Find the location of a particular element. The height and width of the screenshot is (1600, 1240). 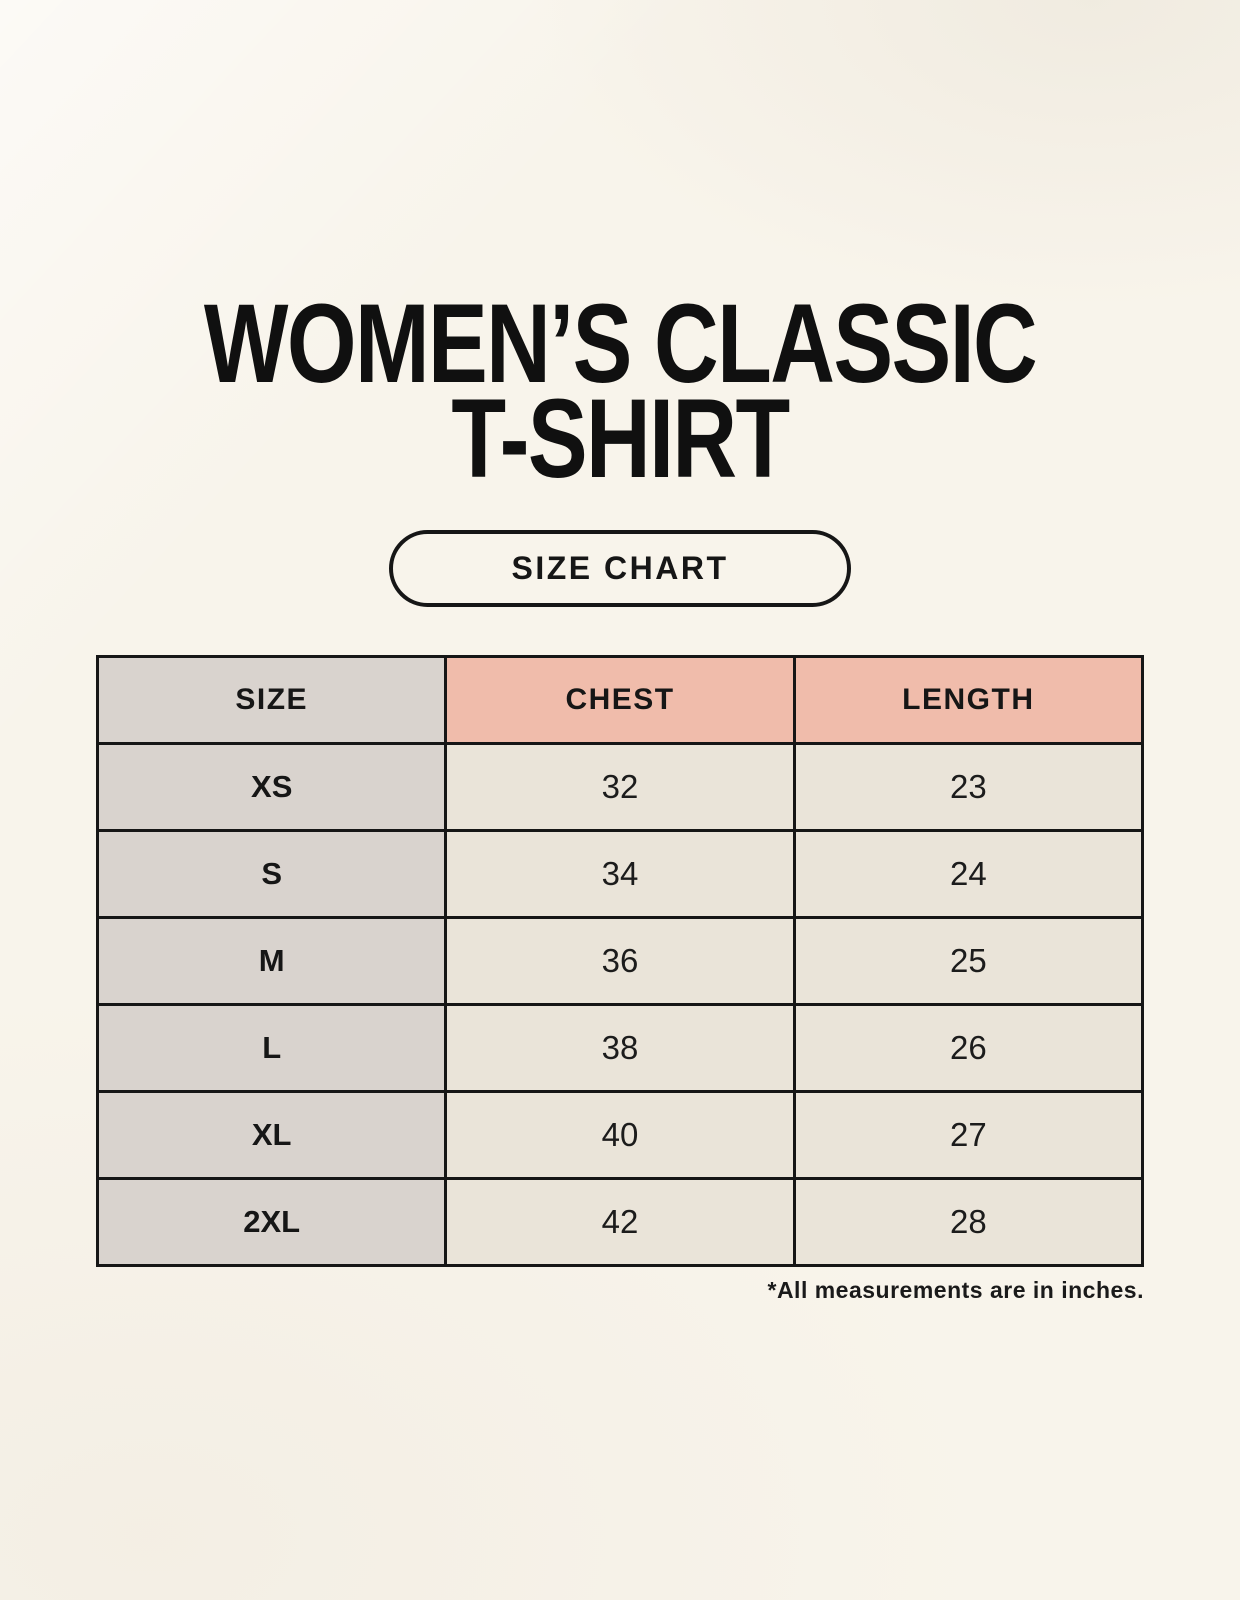

header-cell-chest: CHEST is located at coordinates (620, 700).